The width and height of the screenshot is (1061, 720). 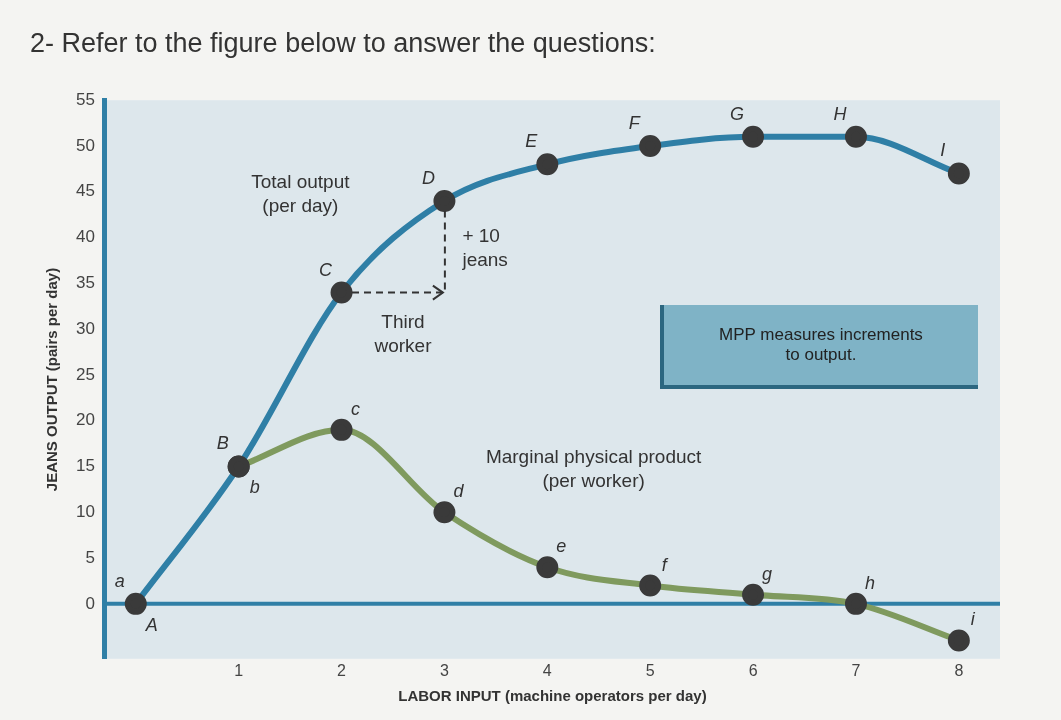 What do you see at coordinates (594, 468) in the screenshot?
I see `text: Marginal physical product (per worker)` at bounding box center [594, 468].